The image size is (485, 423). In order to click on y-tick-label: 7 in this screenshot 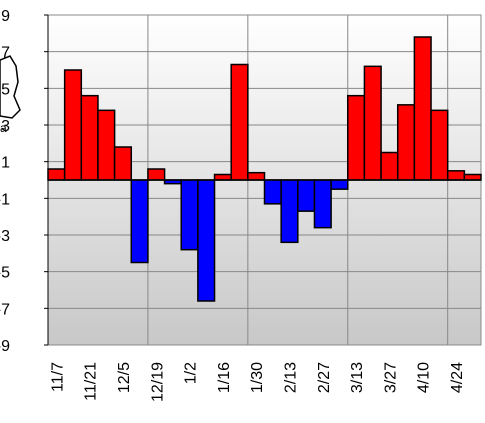, I will do `click(5, 53)`.